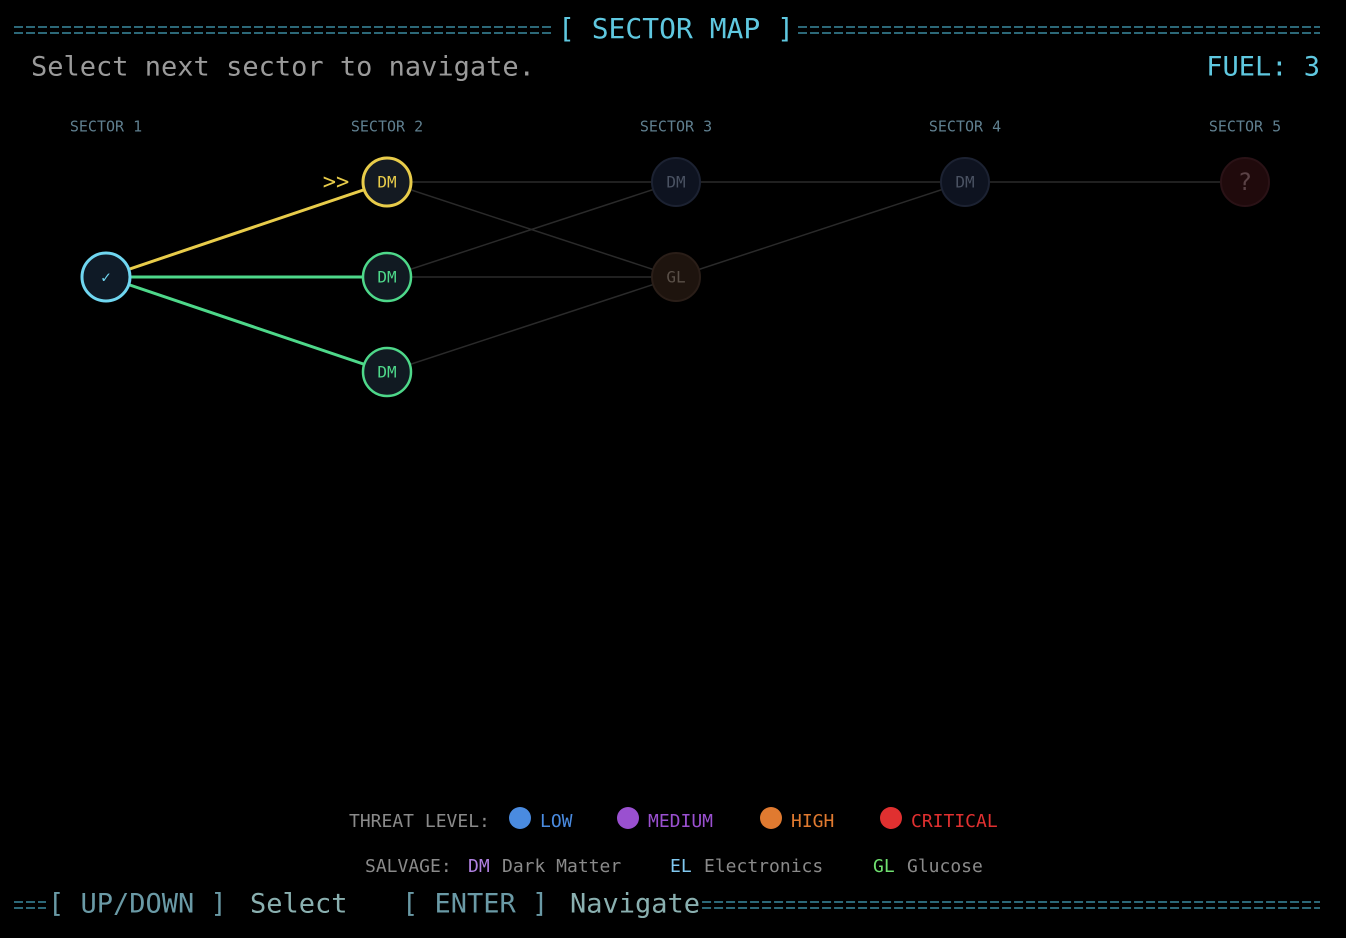 The image size is (1346, 938). What do you see at coordinates (965, 127) in the screenshot?
I see `sector-label: SECTOR 4` at bounding box center [965, 127].